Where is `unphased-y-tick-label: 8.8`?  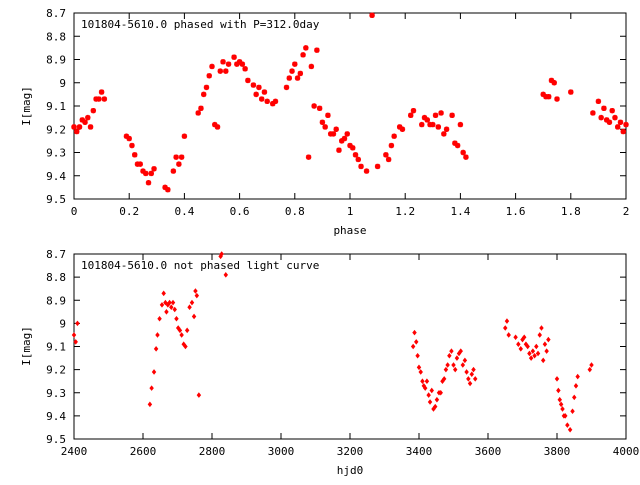 unphased-y-tick-label: 8.8 is located at coordinates (56, 277).